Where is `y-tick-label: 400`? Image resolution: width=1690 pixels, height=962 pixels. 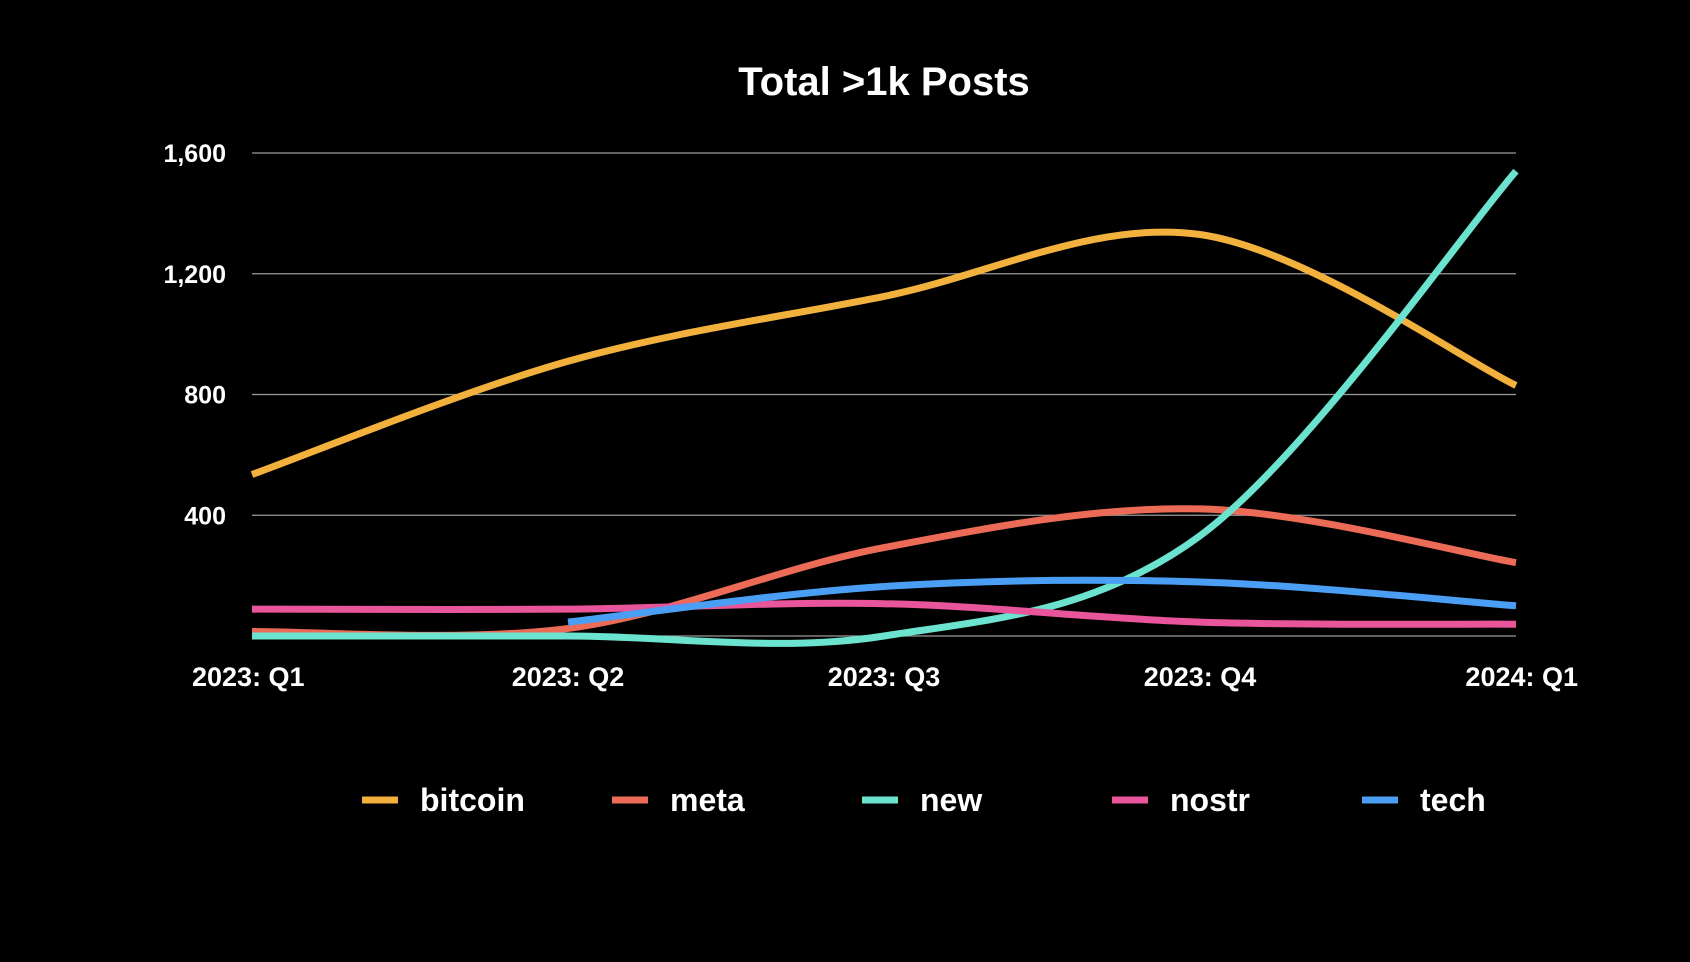
y-tick-label: 400 is located at coordinates (205, 516).